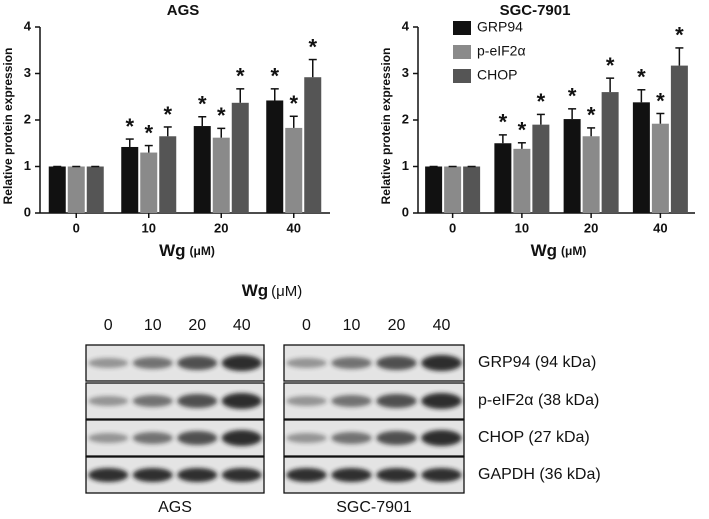 This screenshot has height=519, width=709. I want to click on y-tick-label: 2, so click(405, 118).